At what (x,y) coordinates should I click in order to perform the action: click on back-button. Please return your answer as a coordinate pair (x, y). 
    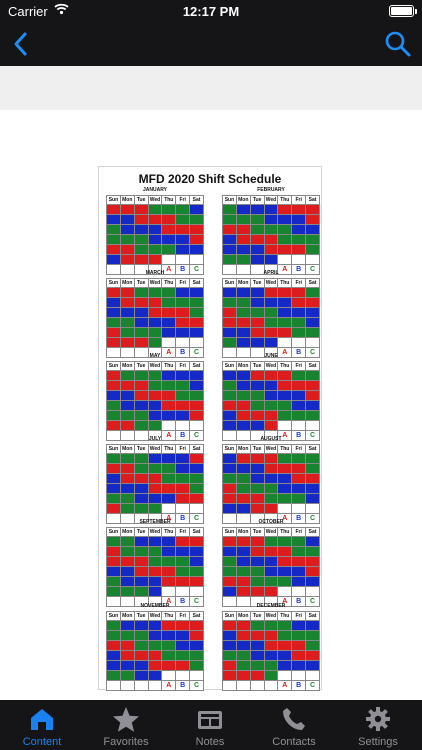
    Looking at the image, I should click on (22, 44).